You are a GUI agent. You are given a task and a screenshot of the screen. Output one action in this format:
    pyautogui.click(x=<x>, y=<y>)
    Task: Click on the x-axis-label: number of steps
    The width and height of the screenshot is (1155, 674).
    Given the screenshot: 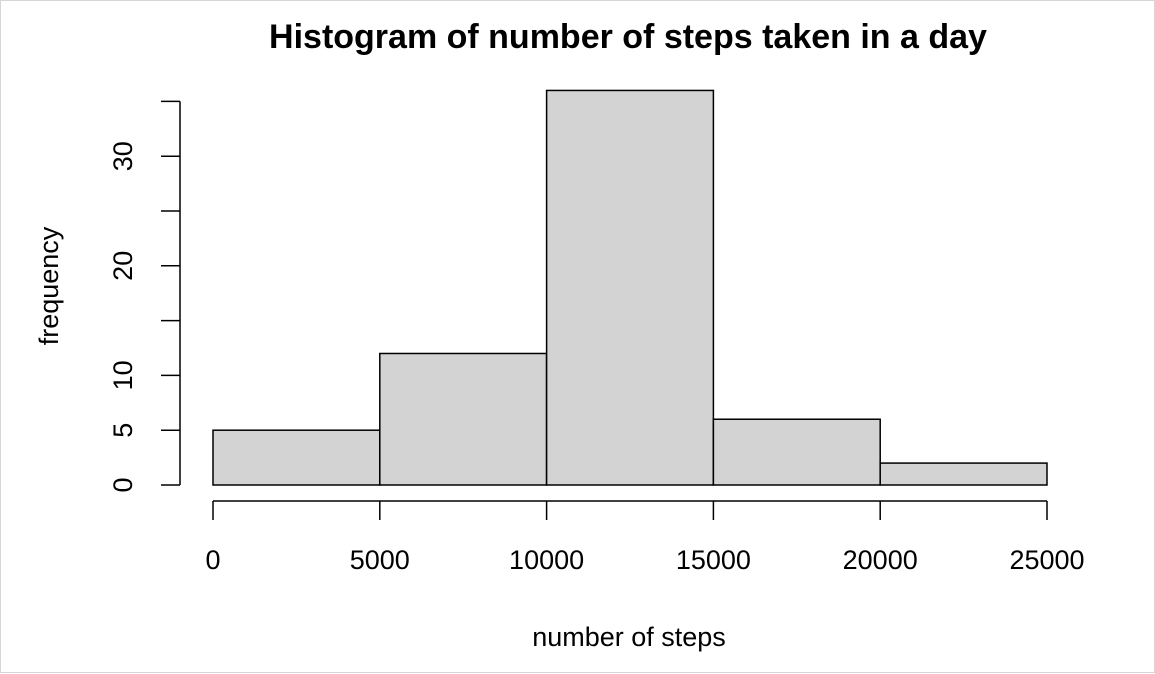 What is the action you would take?
    pyautogui.click(x=629, y=637)
    